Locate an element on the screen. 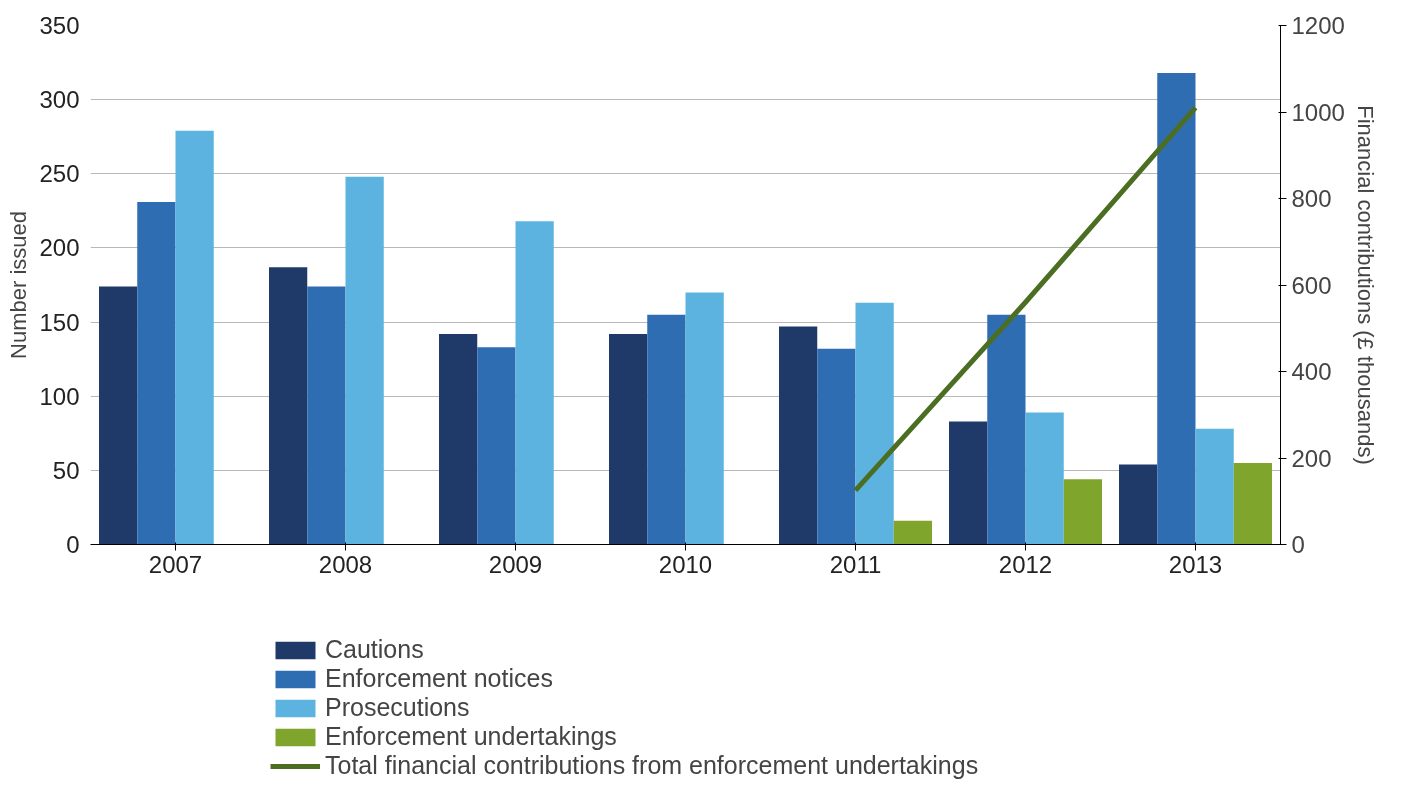 Image resolution: width=1417 pixels, height=807 pixels. legend-label: Enforcement undertakings is located at coordinates (471, 736).